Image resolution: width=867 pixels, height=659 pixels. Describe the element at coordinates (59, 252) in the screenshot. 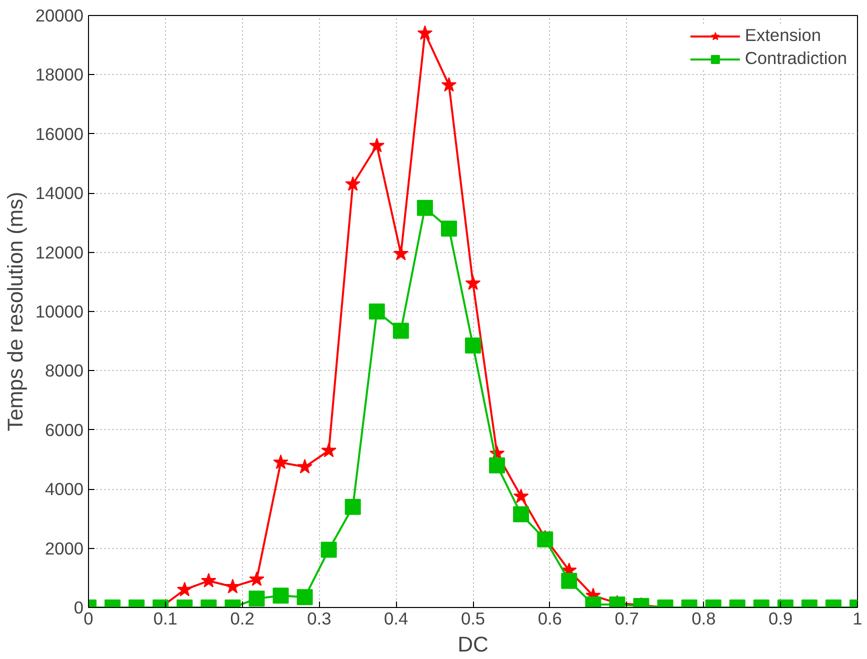

I see `y-tick-label: 12000` at that location.